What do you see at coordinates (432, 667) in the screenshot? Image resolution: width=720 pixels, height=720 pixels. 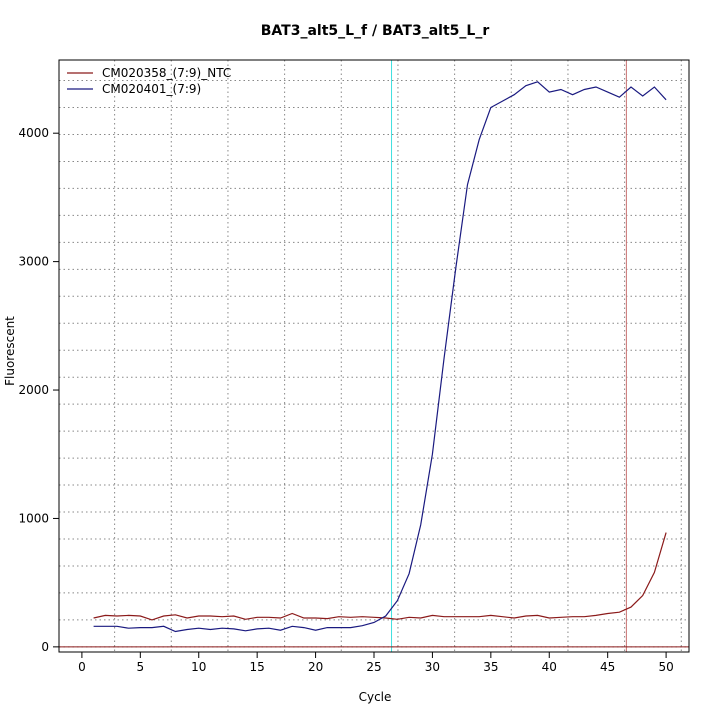 I see `x-tick-label: 30` at bounding box center [432, 667].